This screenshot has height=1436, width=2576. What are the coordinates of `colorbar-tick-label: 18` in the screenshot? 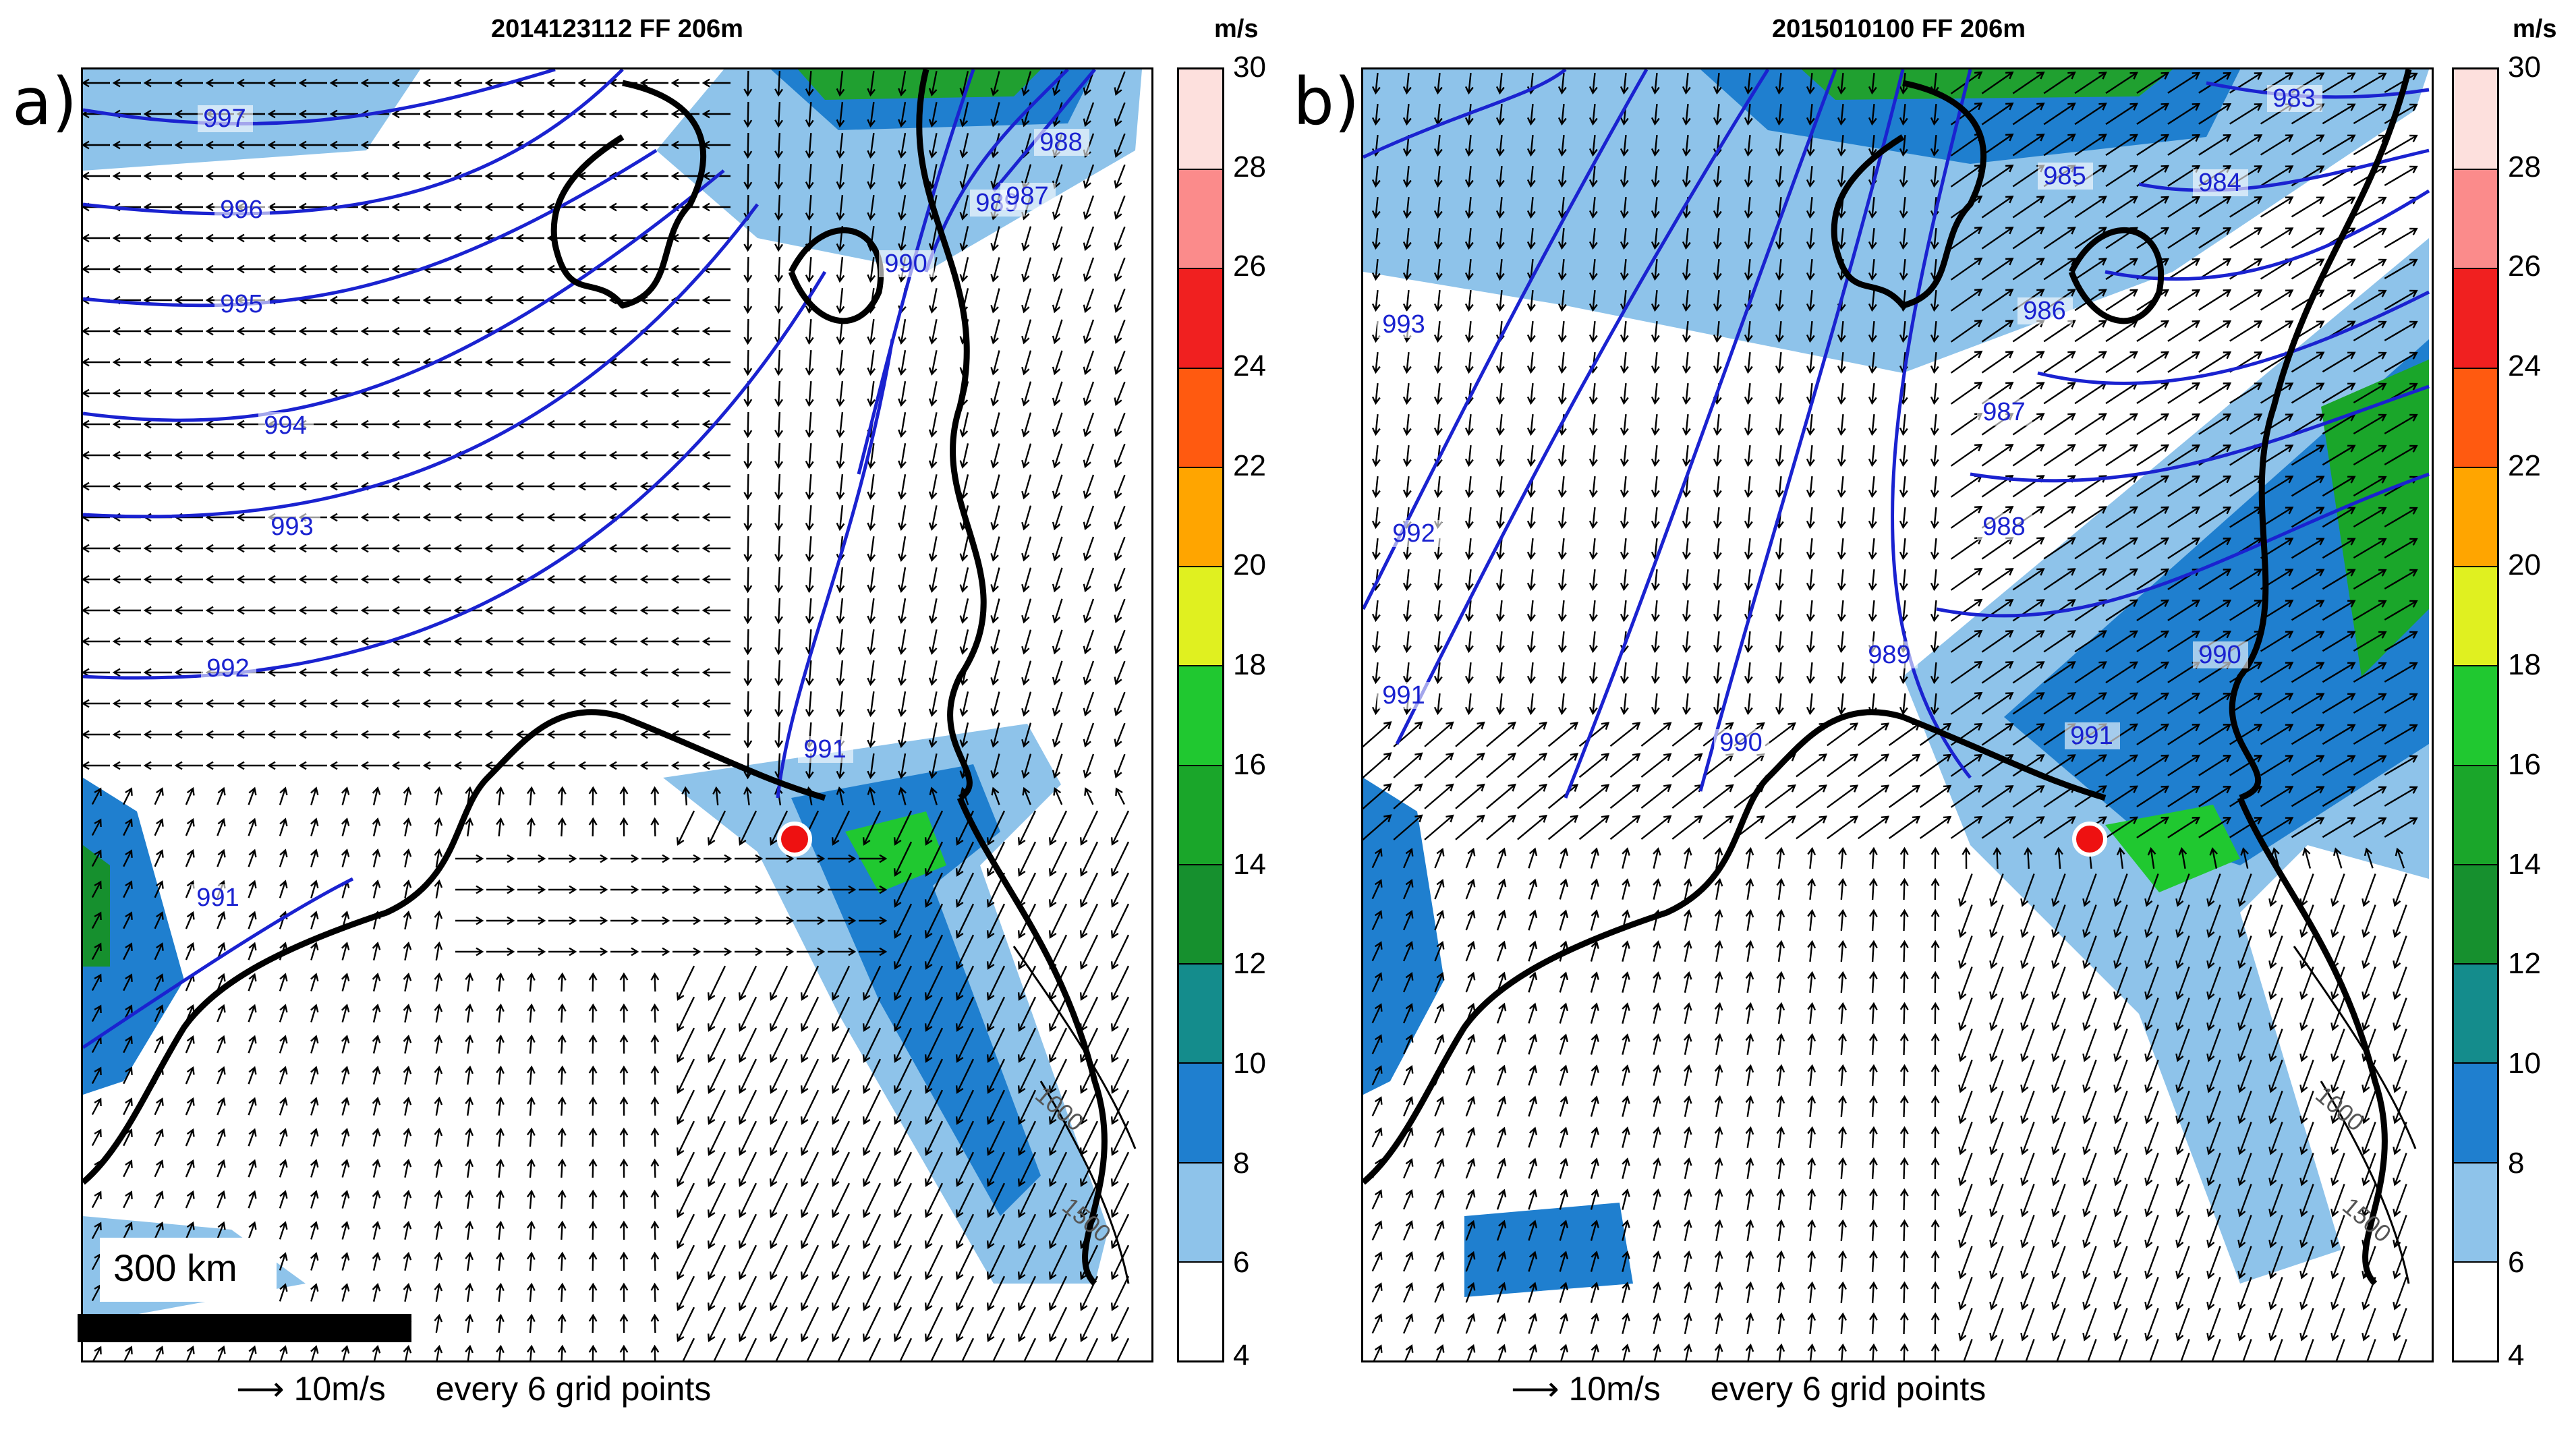 It's located at (2524, 665).